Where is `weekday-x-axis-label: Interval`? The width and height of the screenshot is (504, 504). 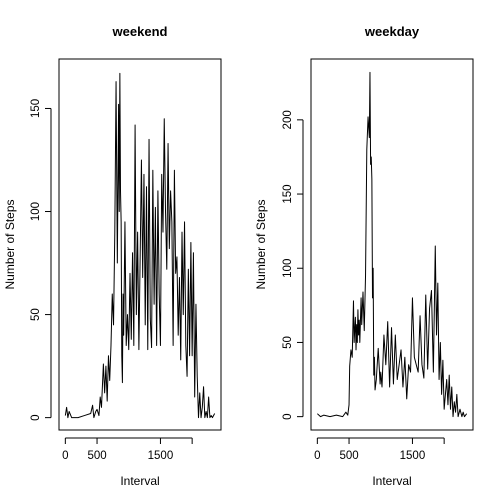
weekday-x-axis-label: Interval is located at coordinates (391, 481).